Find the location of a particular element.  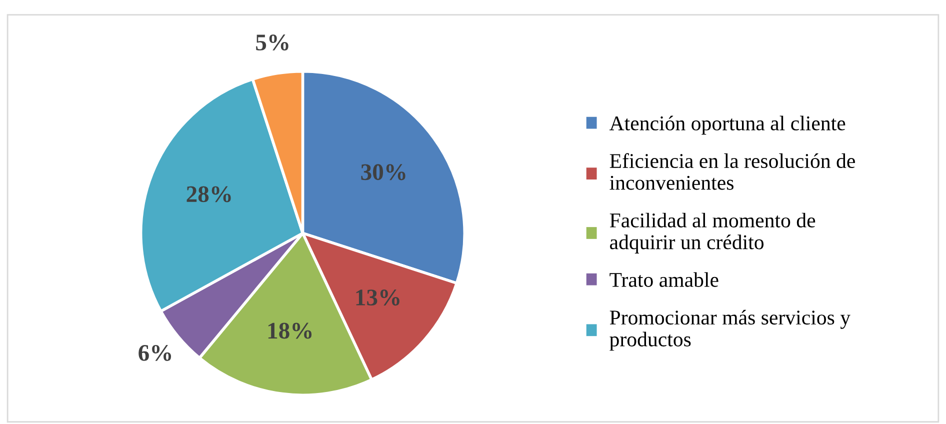

data-label: 28% is located at coordinates (208, 194).